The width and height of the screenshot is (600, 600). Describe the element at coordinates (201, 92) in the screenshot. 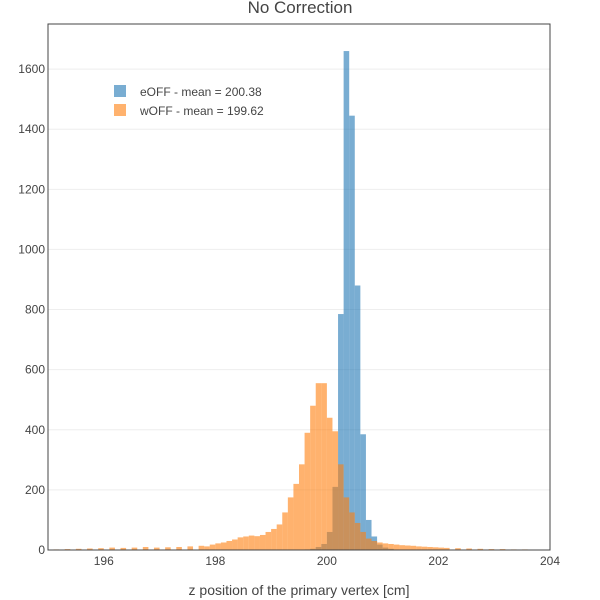

I see `legend-label: eOFF - mean = 200.38` at that location.